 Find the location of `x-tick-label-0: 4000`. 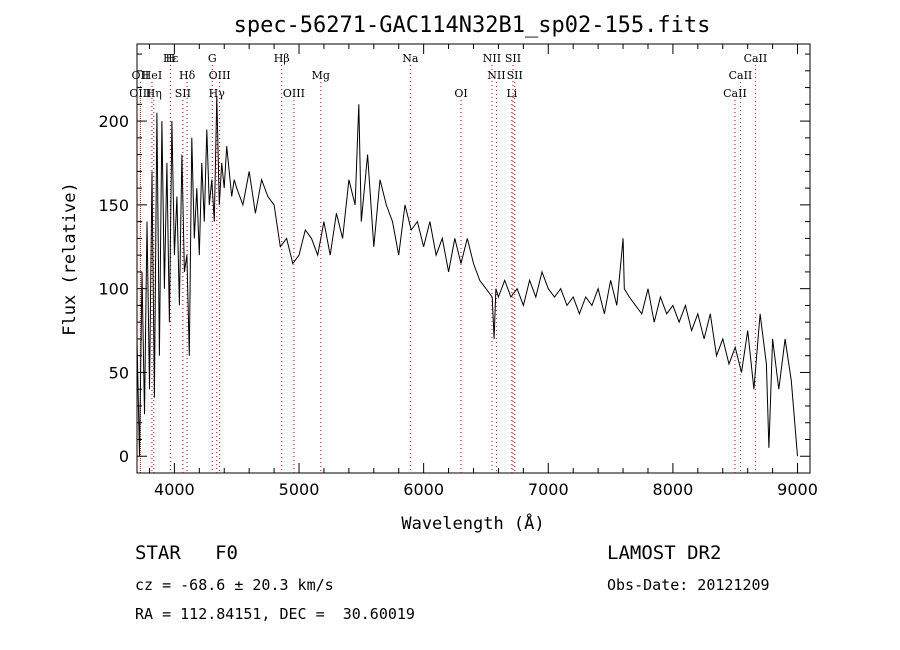

x-tick-label-0: 4000 is located at coordinates (174, 489).